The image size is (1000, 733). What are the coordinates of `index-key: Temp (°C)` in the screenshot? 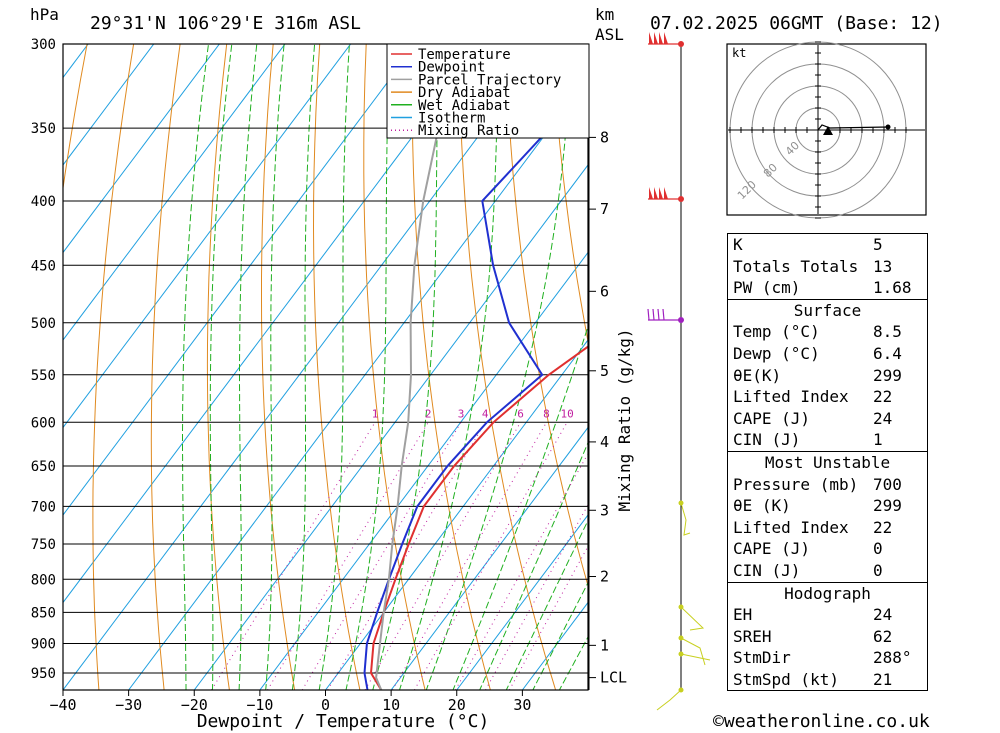 It's located at (776, 332).